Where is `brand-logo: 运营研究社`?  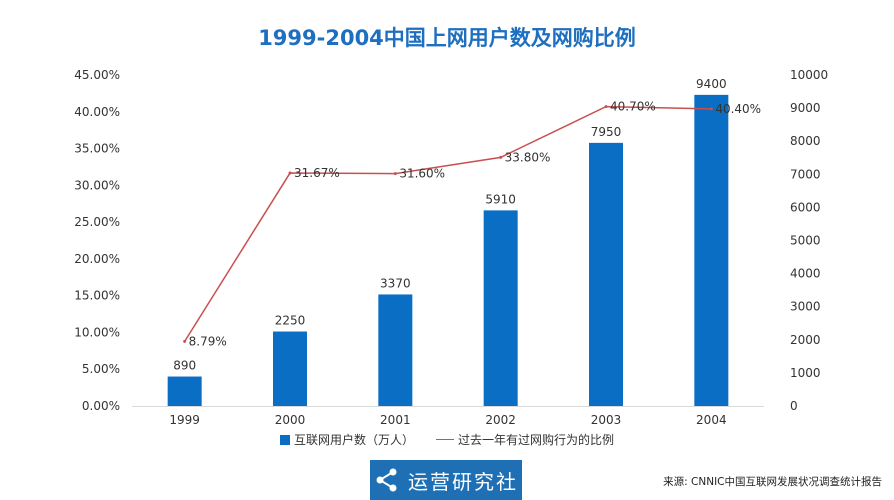
brand-logo: 运营研究社 is located at coordinates (446, 480).